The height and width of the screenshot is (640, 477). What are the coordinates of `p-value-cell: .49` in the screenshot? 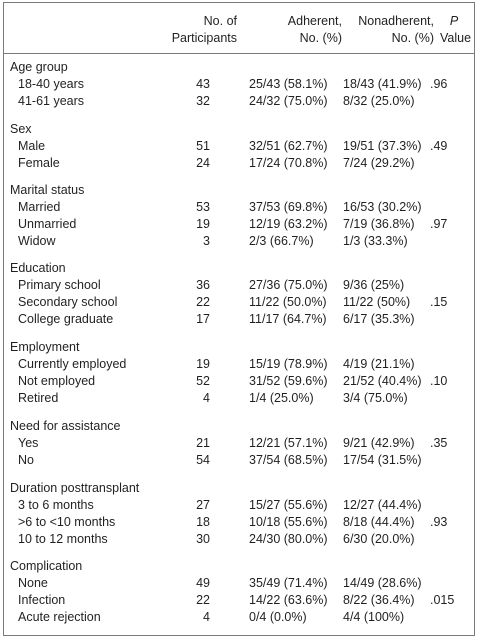 It's located at (439, 146).